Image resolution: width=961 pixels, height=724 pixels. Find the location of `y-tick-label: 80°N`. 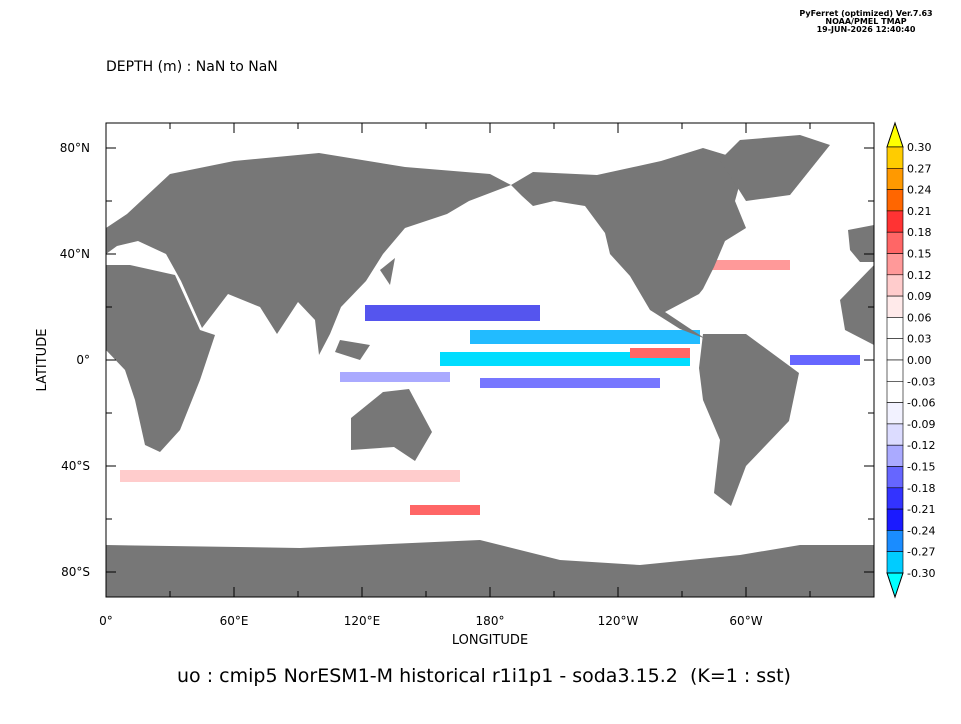

y-tick-label: 80°N is located at coordinates (75, 148).